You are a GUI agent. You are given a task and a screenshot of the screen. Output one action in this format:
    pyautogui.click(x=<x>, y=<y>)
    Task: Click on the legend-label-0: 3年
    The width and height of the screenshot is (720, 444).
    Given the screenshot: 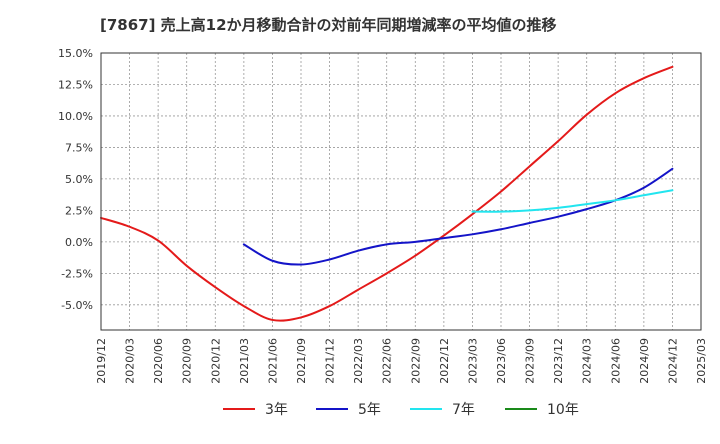 What is the action you would take?
    pyautogui.click(x=276, y=410)
    